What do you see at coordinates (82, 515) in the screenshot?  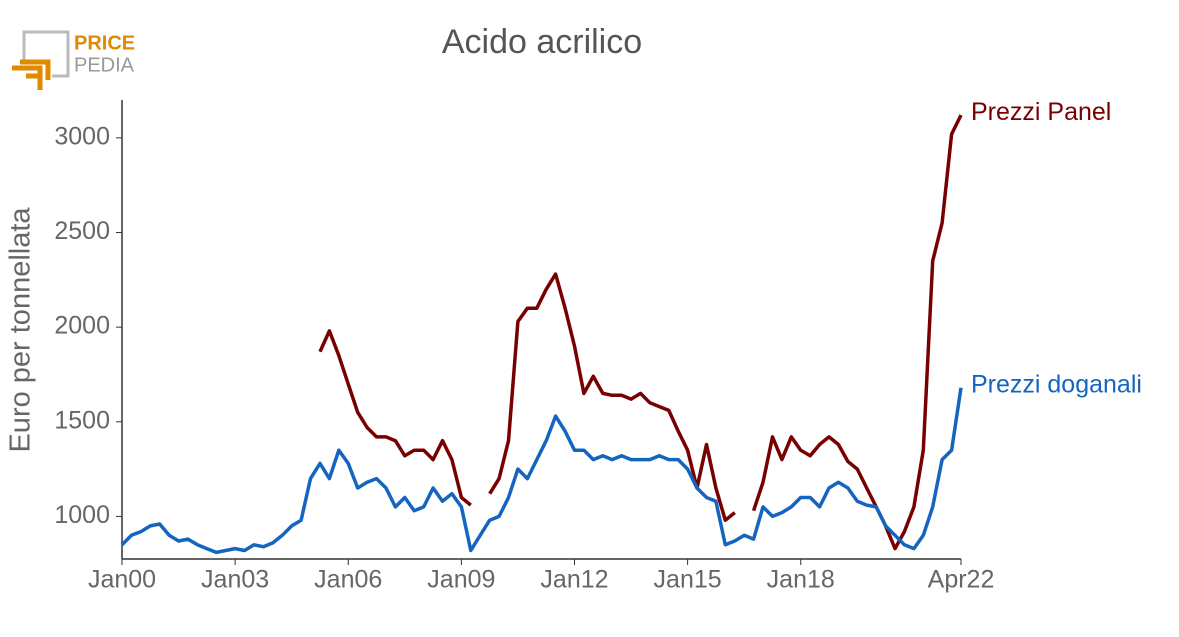 I see `y-tick-label: 1000` at bounding box center [82, 515].